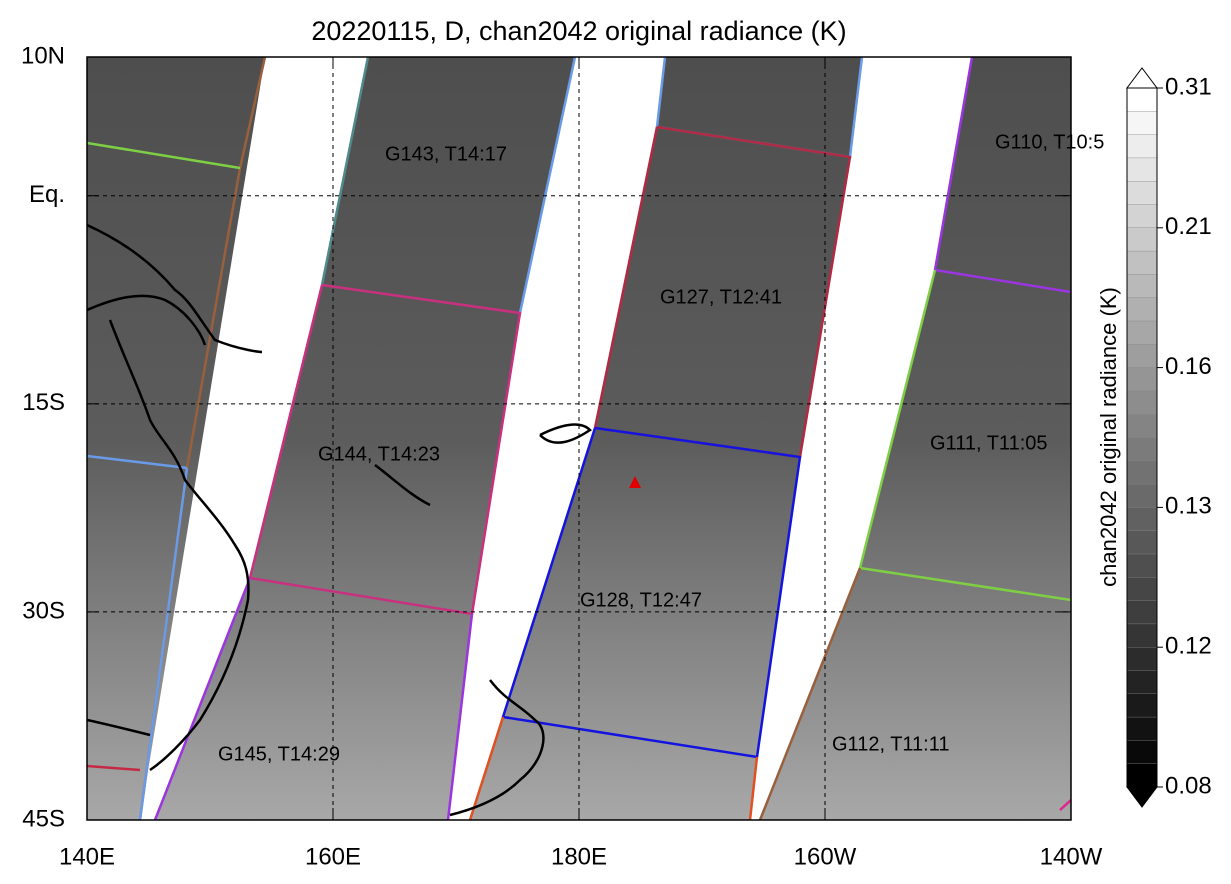 The image size is (1231, 884). What do you see at coordinates (43, 610) in the screenshot?
I see `y-tick-label: 30S` at bounding box center [43, 610].